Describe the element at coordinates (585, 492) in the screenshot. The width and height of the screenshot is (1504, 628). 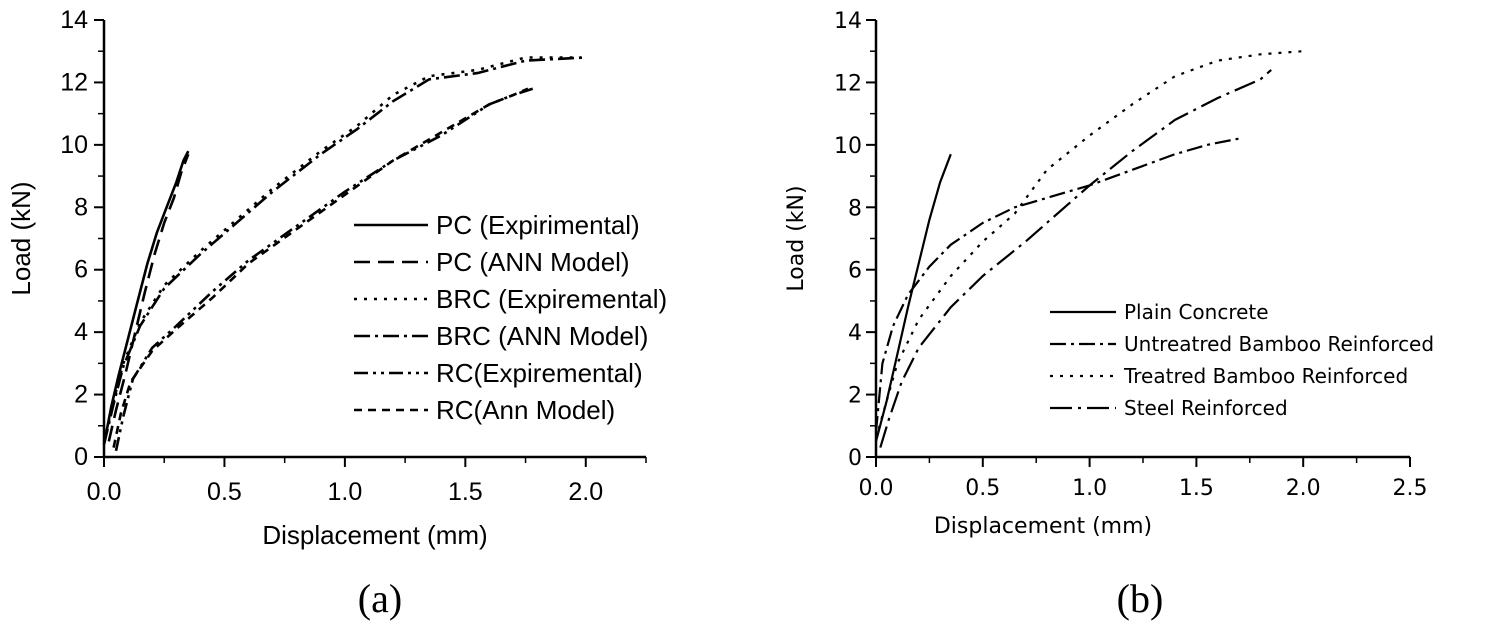
I see `panel-a-x-tick-label: 2.0` at that location.